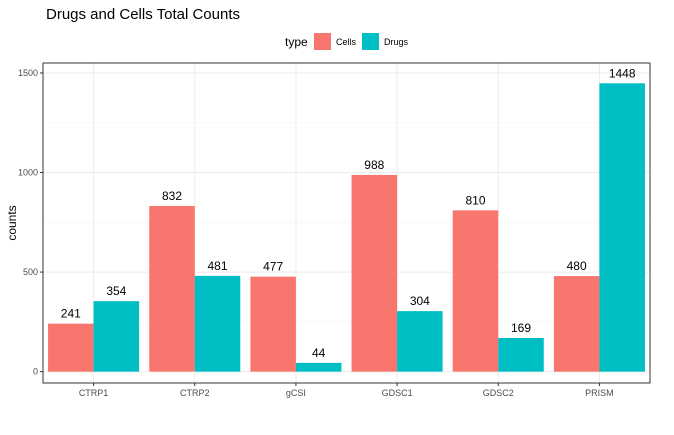 The height and width of the screenshot is (435, 674). What do you see at coordinates (397, 393) in the screenshot?
I see `x-tick-label: GDSC1` at bounding box center [397, 393].